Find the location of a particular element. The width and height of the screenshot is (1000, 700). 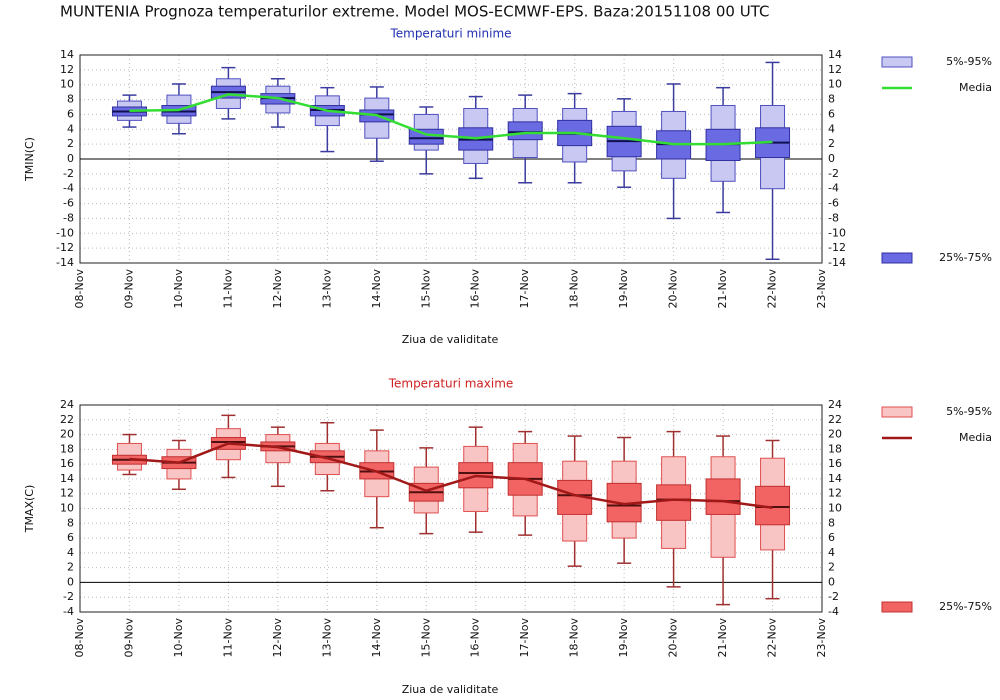

y-tick-label-right: 16 is located at coordinates (835, 463).